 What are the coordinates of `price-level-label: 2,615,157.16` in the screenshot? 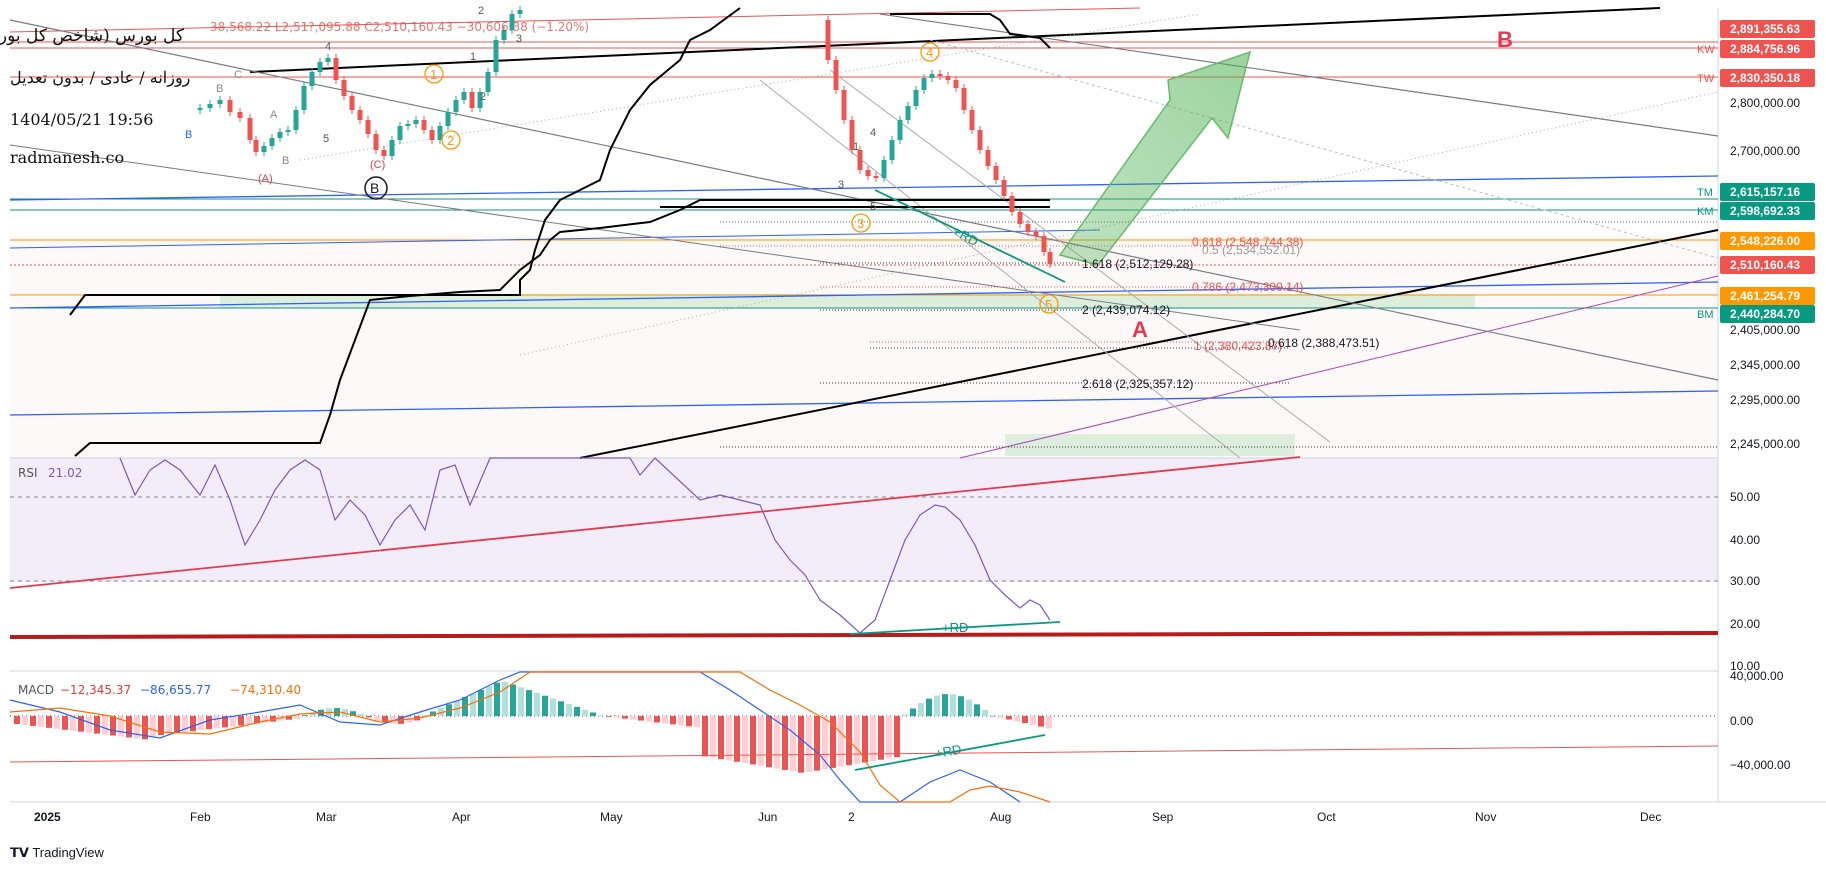 It's located at (1765, 192).